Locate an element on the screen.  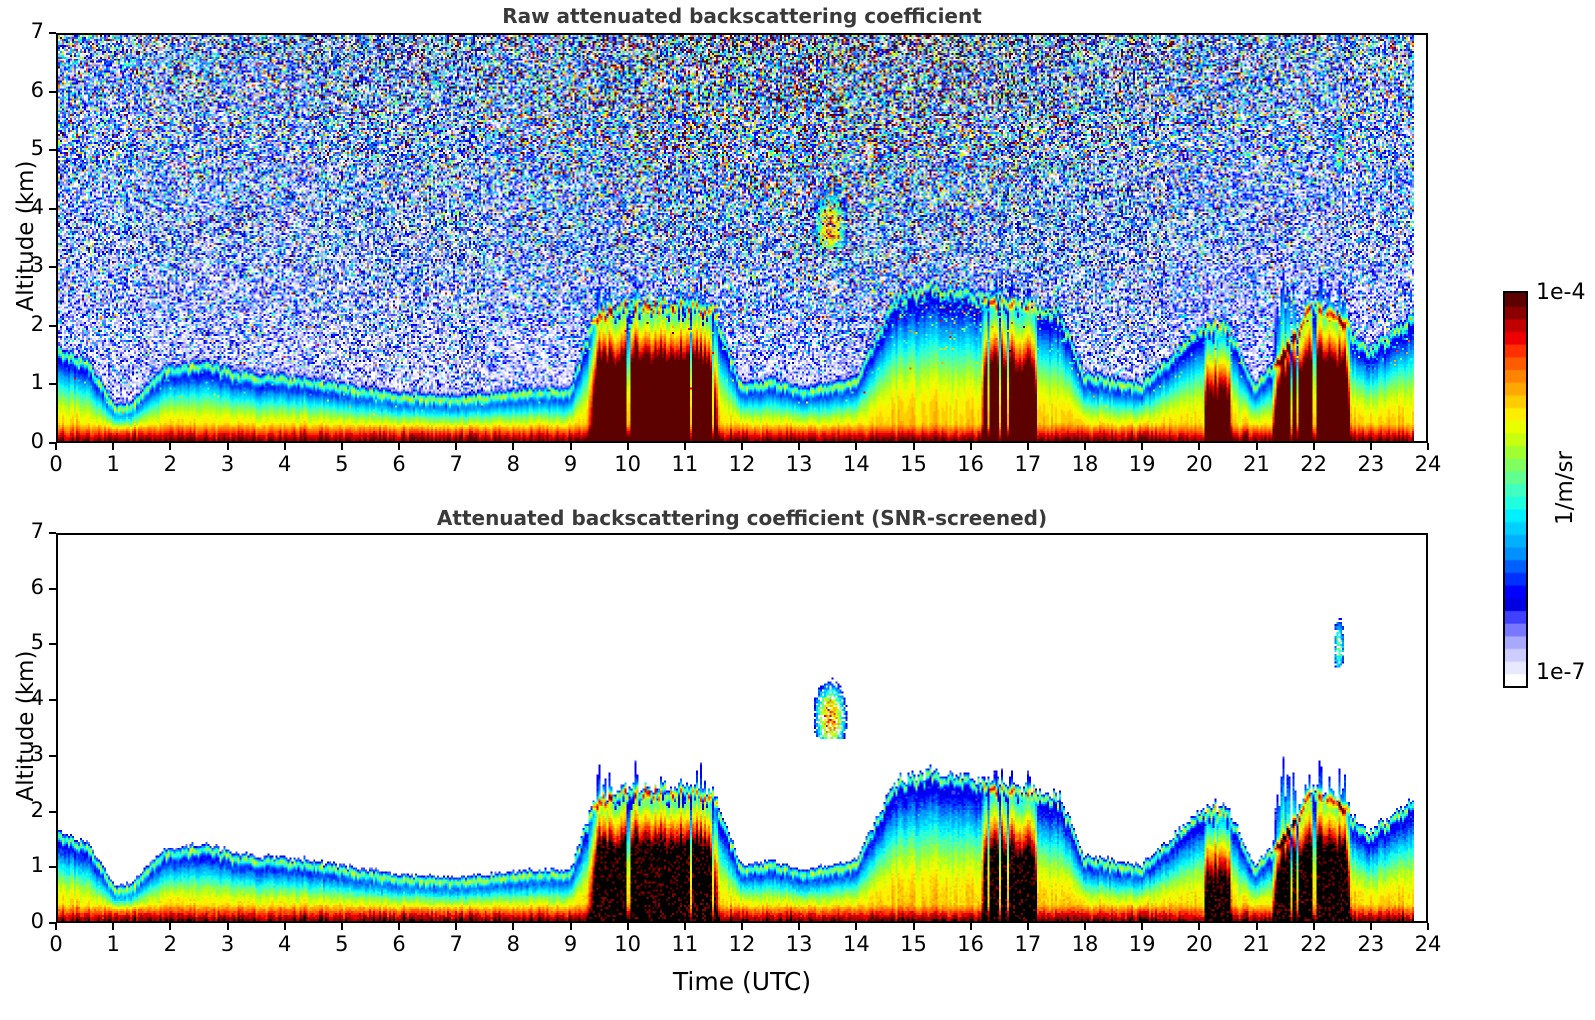
y-tick-label: 7 is located at coordinates (37, 31).